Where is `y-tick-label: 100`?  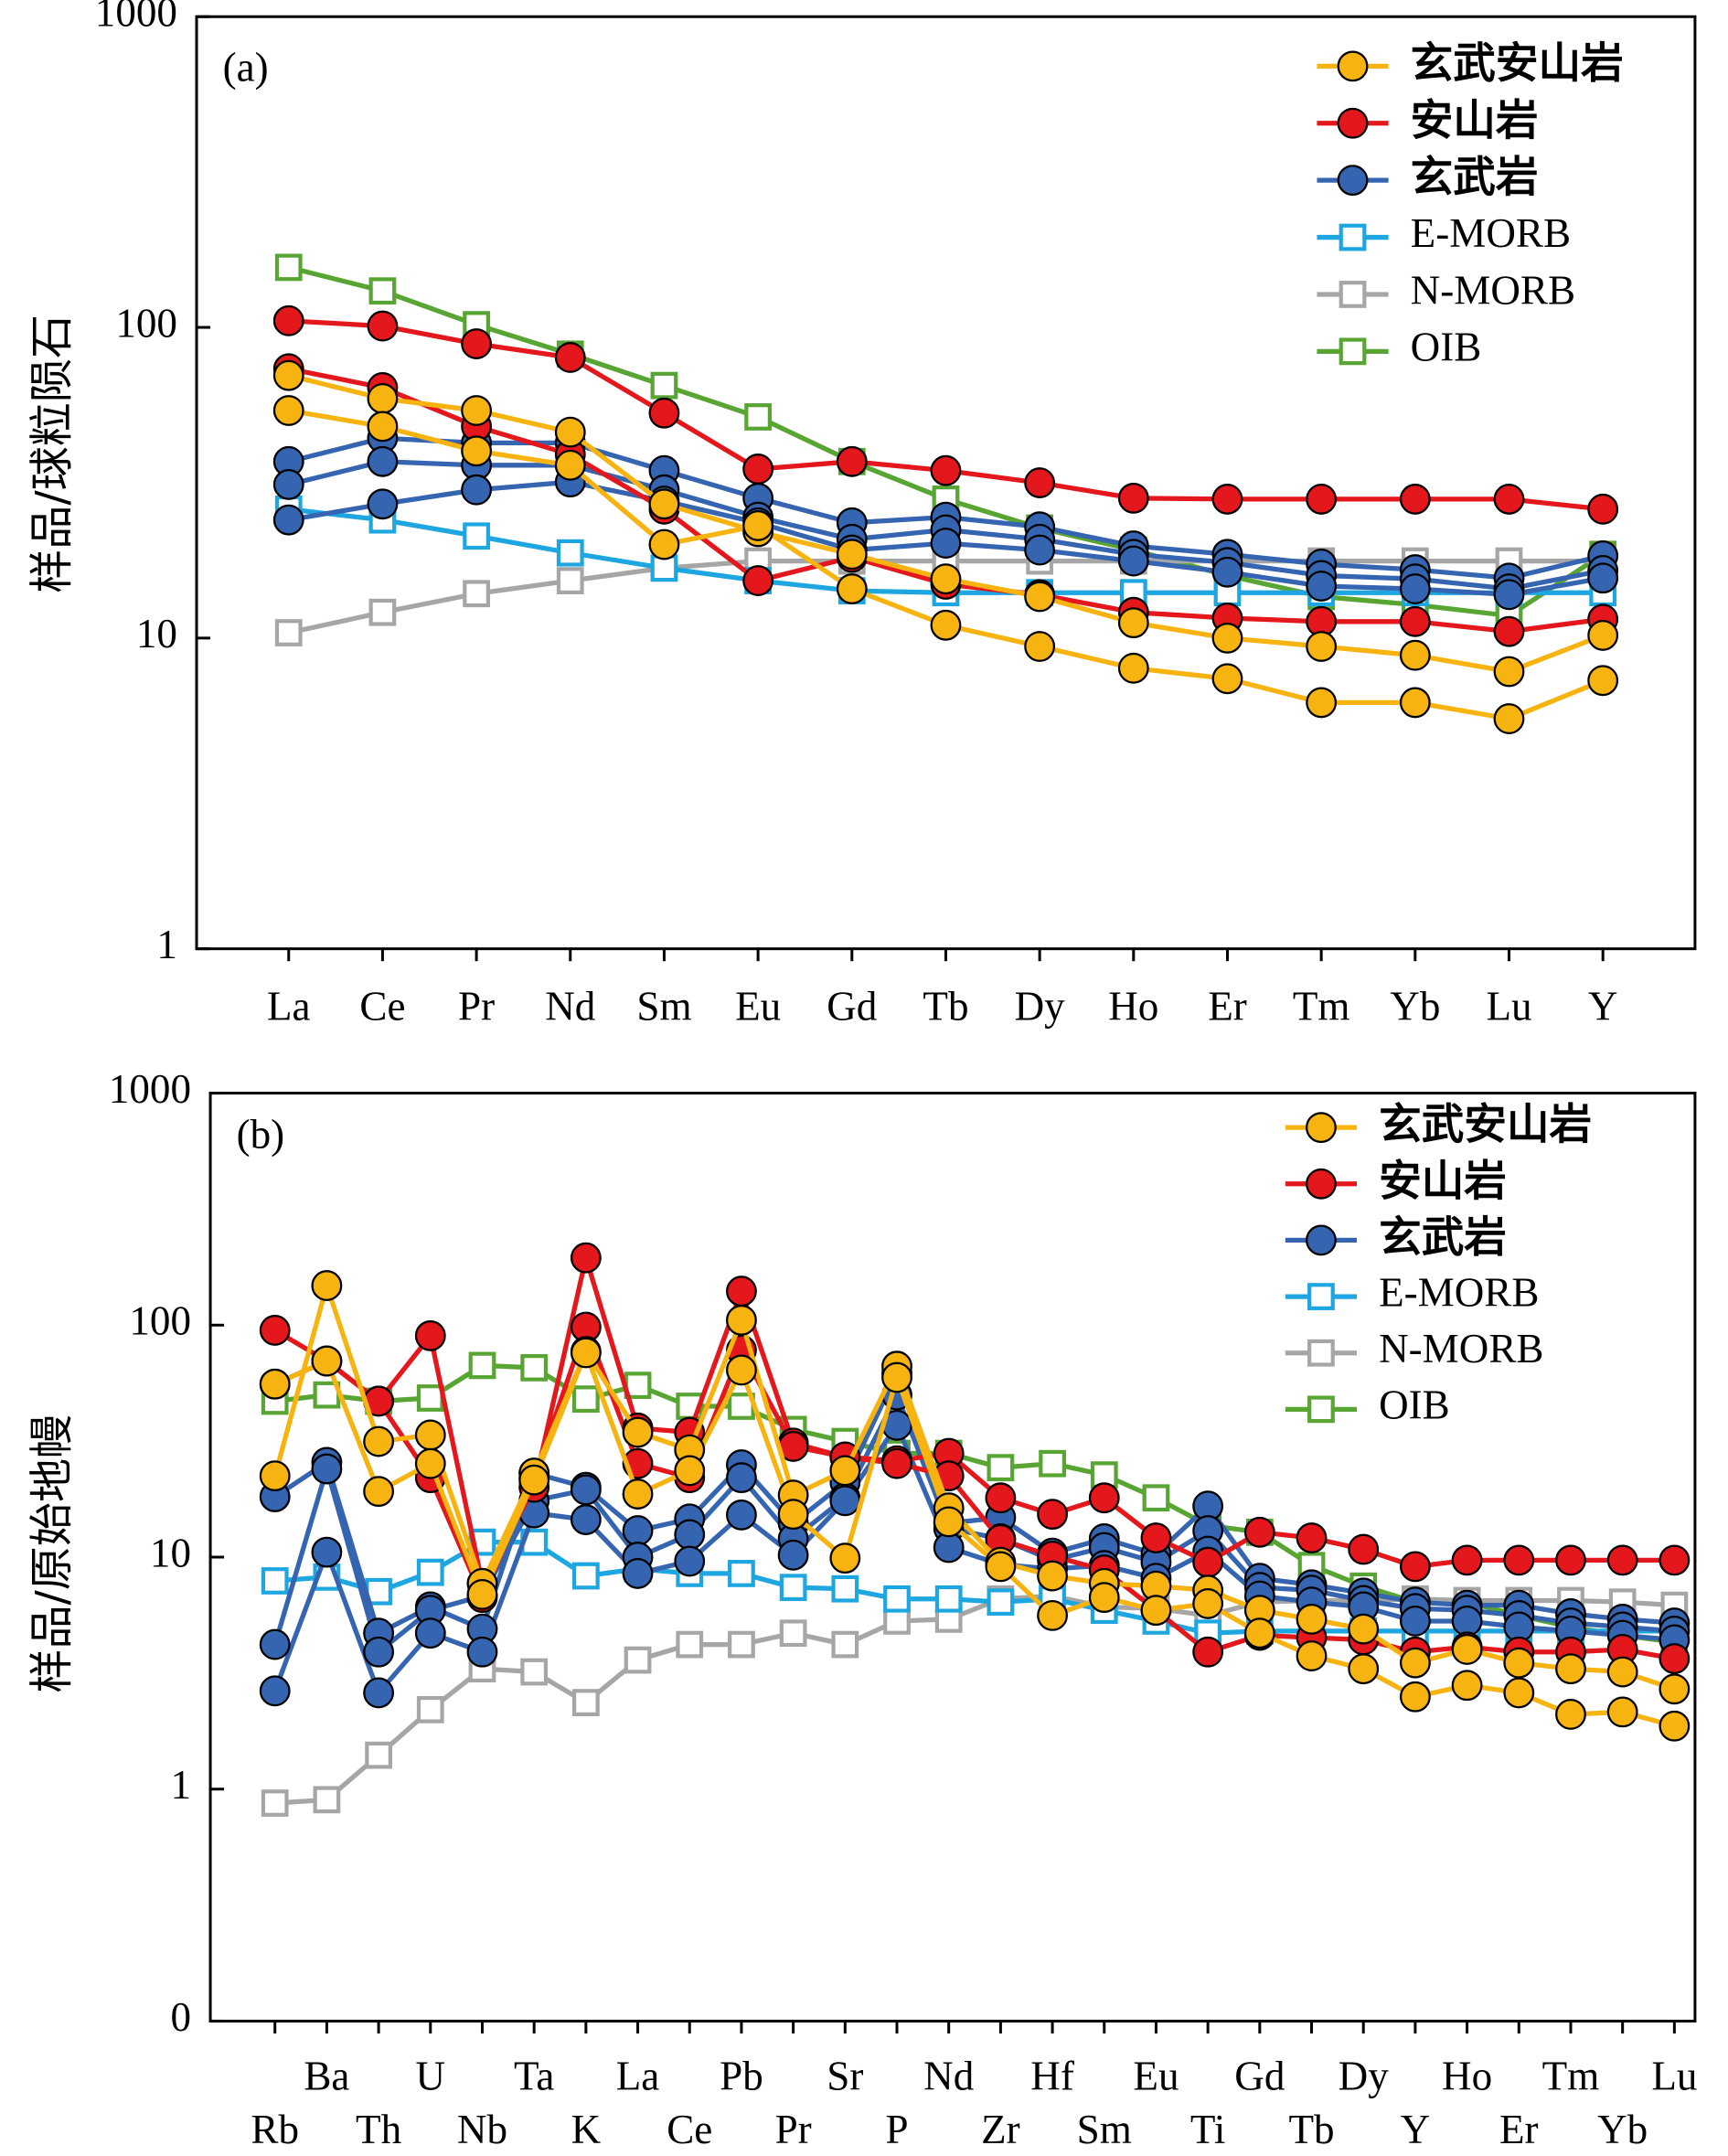
y-tick-label: 100 is located at coordinates (160, 1321).